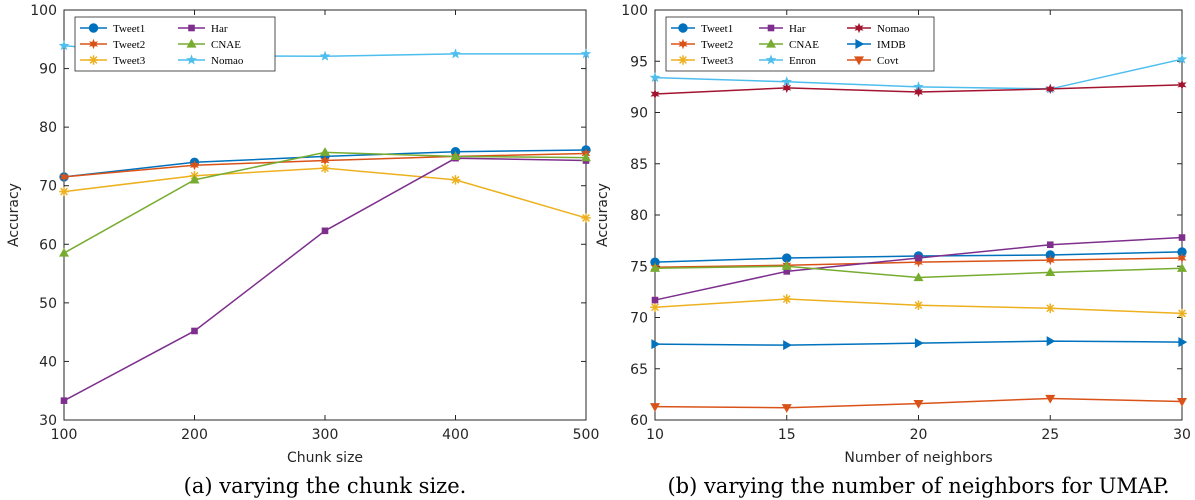  Describe the element at coordinates (919, 435) in the screenshot. I see `x-tick-label: 20` at that location.